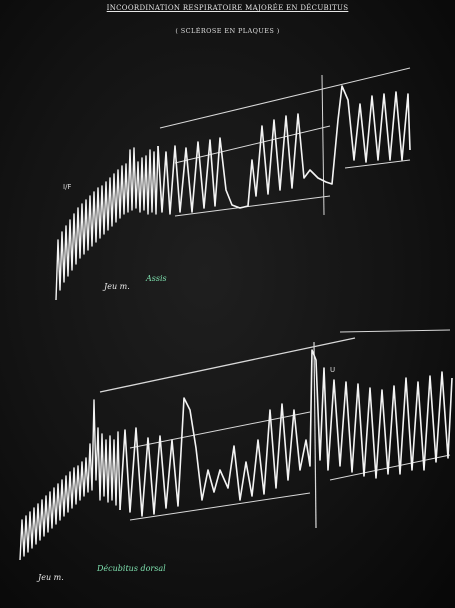 This screenshot has width=455, height=608. What do you see at coordinates (67, 187) in the screenshot?
I see `upper-side-mark: I/F` at bounding box center [67, 187].